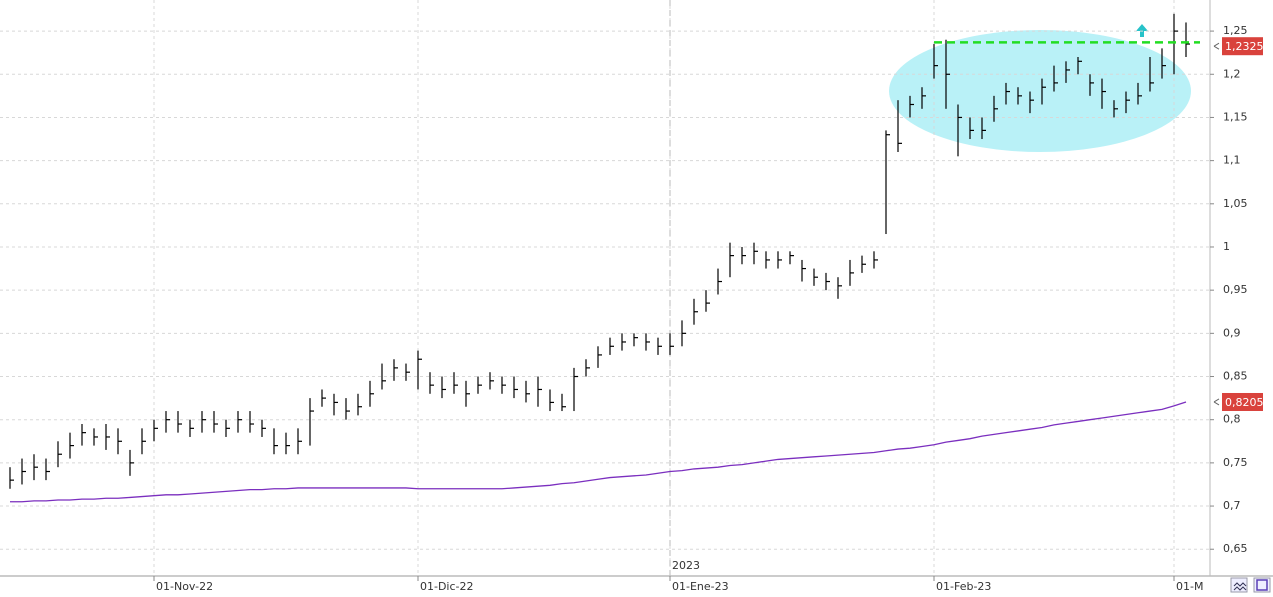 The width and height of the screenshot is (1273, 597). Describe the element at coordinates (1142, 30) in the screenshot. I see `arrow-icon` at that location.